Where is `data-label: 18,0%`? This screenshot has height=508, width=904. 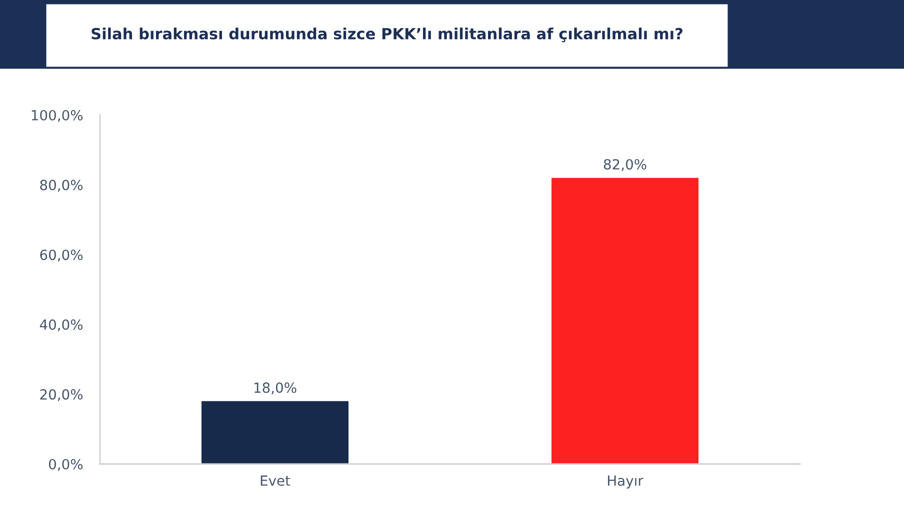
data-label: 18,0% is located at coordinates (275, 388).